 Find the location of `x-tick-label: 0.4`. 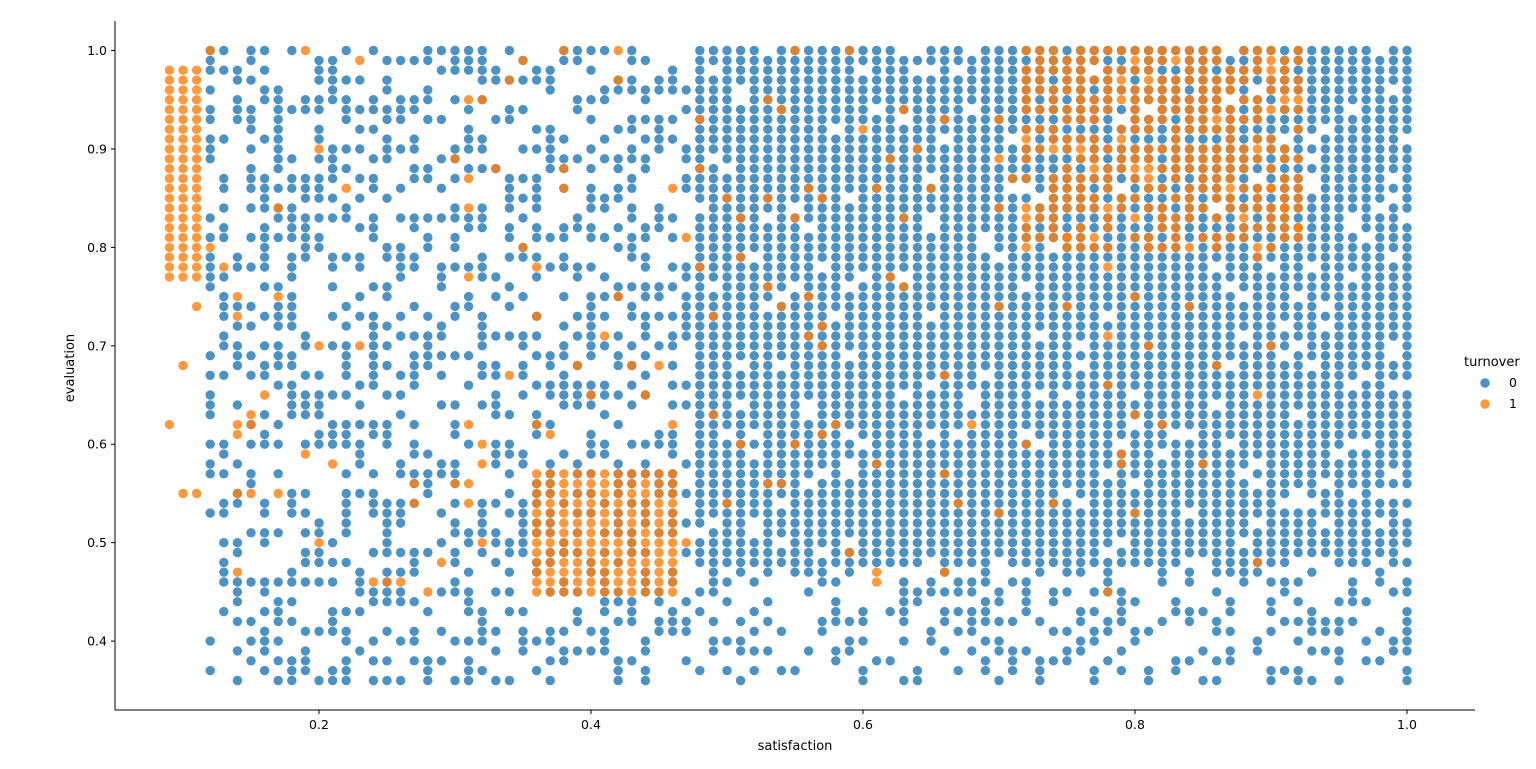

x-tick-label: 0.4 is located at coordinates (591, 724).